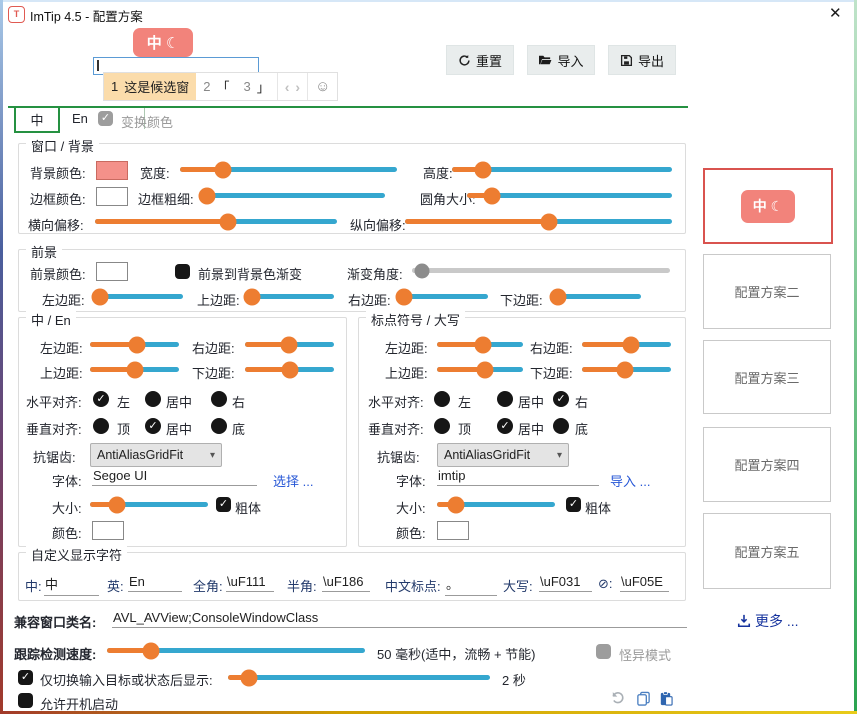 The width and height of the screenshot is (857, 714). I want to click on scheme-card-3: 配置方案三, so click(767, 377).